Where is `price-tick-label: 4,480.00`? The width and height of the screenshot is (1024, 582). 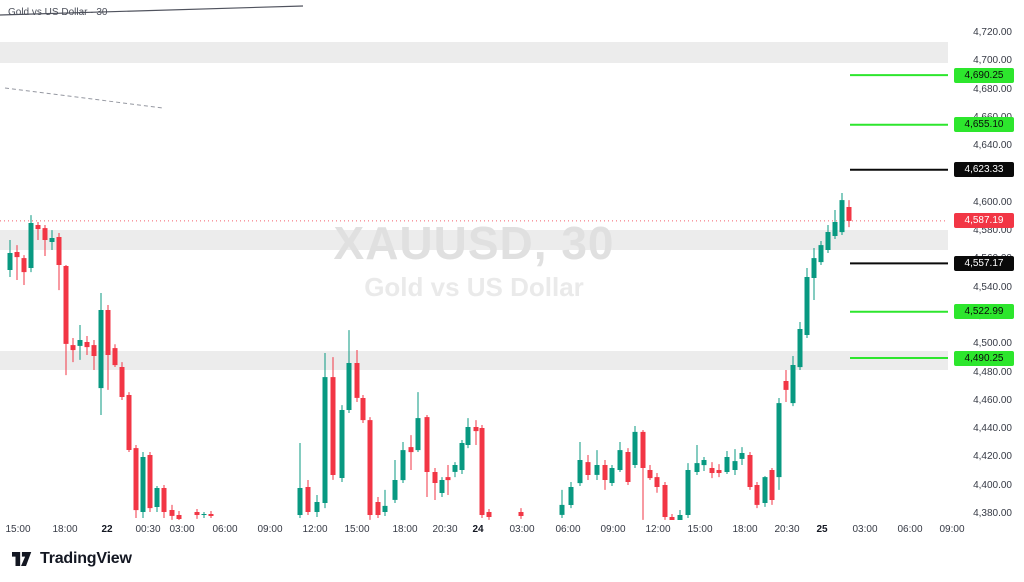 price-tick-label: 4,480.00 is located at coordinates (992, 372).